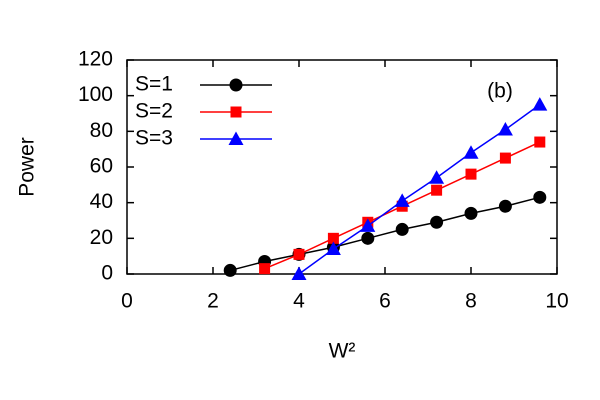 This screenshot has height=400, width=600. What do you see at coordinates (154, 138) in the screenshot?
I see `legend-label: S=3` at bounding box center [154, 138].